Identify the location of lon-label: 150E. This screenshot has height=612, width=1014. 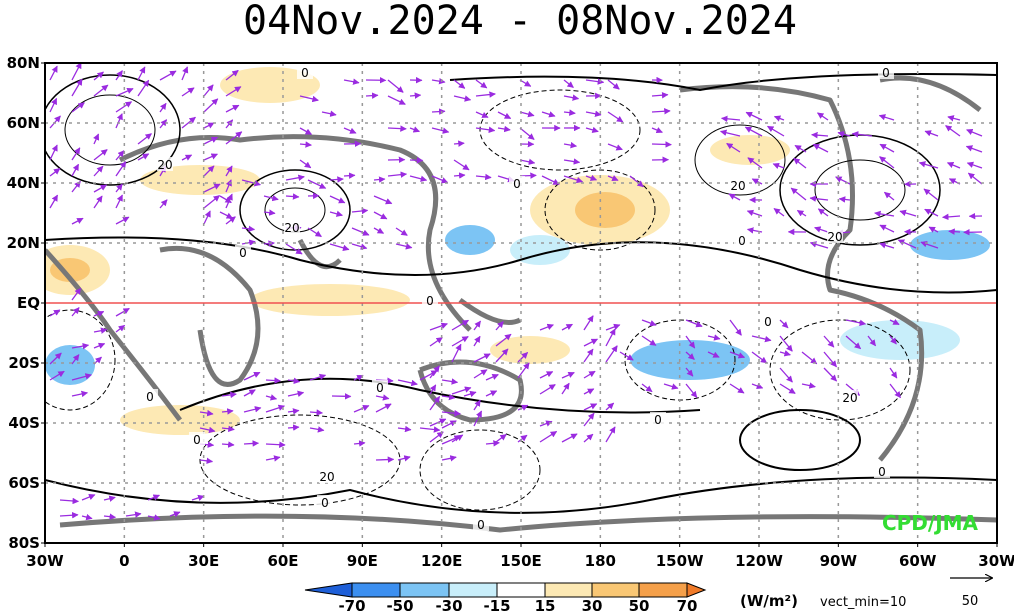
(521, 561).